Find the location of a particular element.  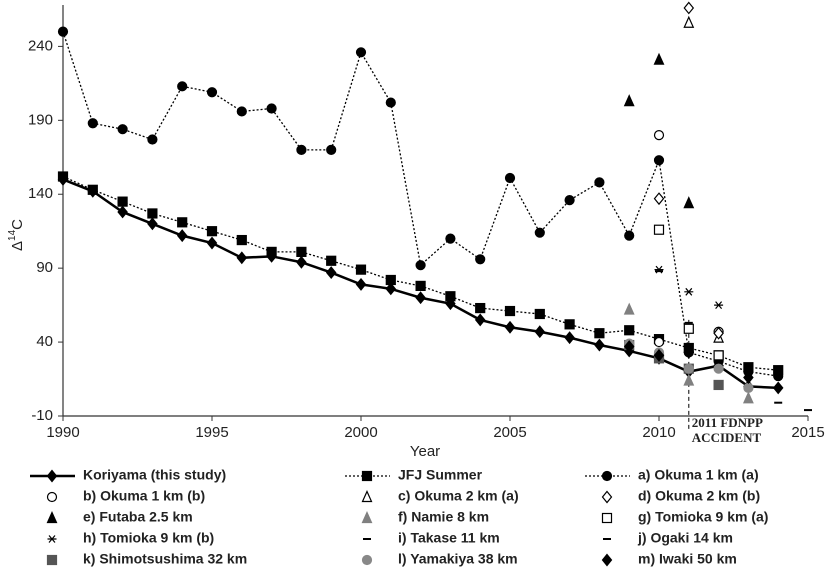

x-tick-label: 2010 is located at coordinates (658, 432).